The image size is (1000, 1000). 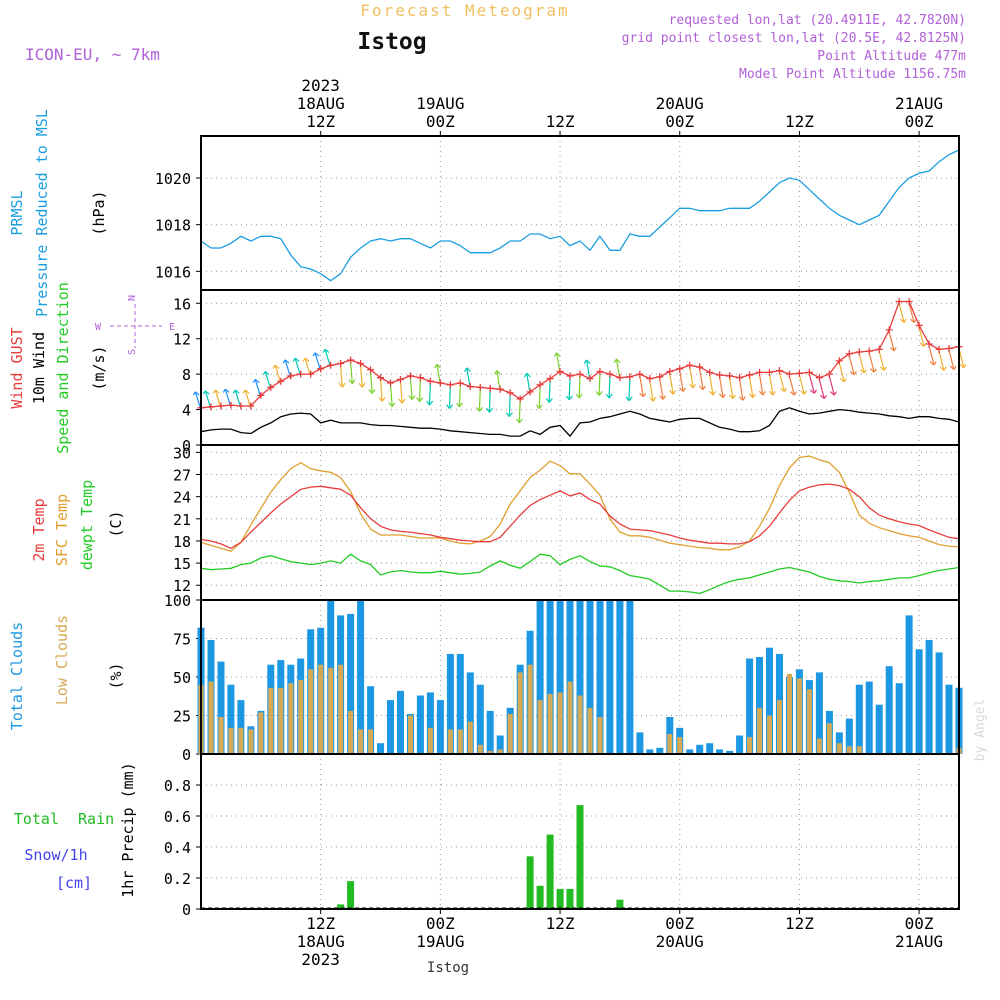 I want to click on y-tick-label: 30, so click(x=182, y=453).